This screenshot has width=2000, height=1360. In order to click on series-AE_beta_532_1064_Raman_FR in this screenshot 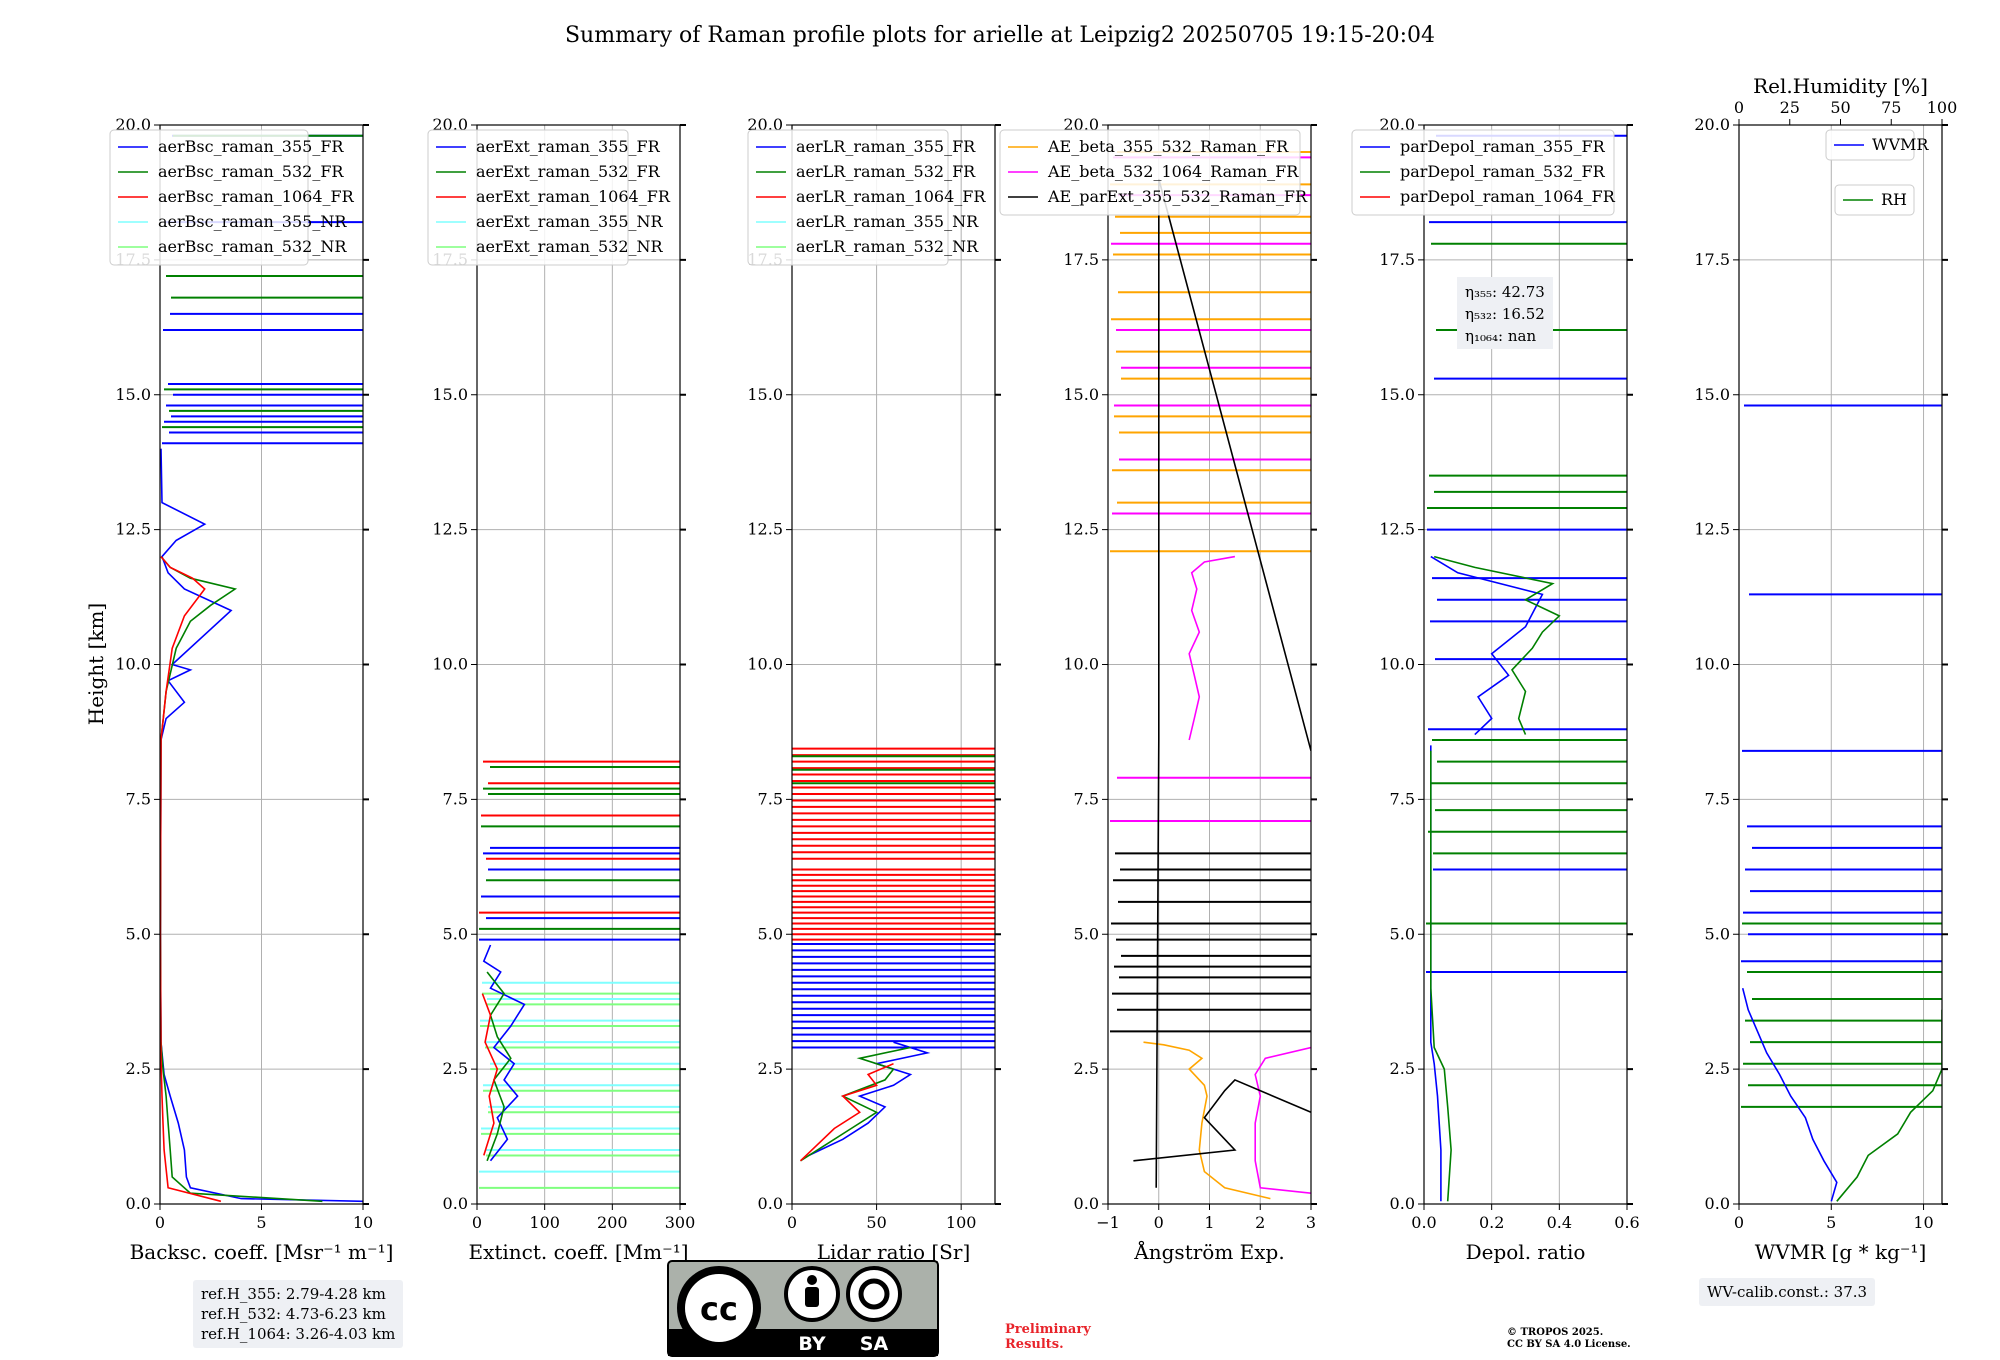, I will do `click(1282, 1120)`.